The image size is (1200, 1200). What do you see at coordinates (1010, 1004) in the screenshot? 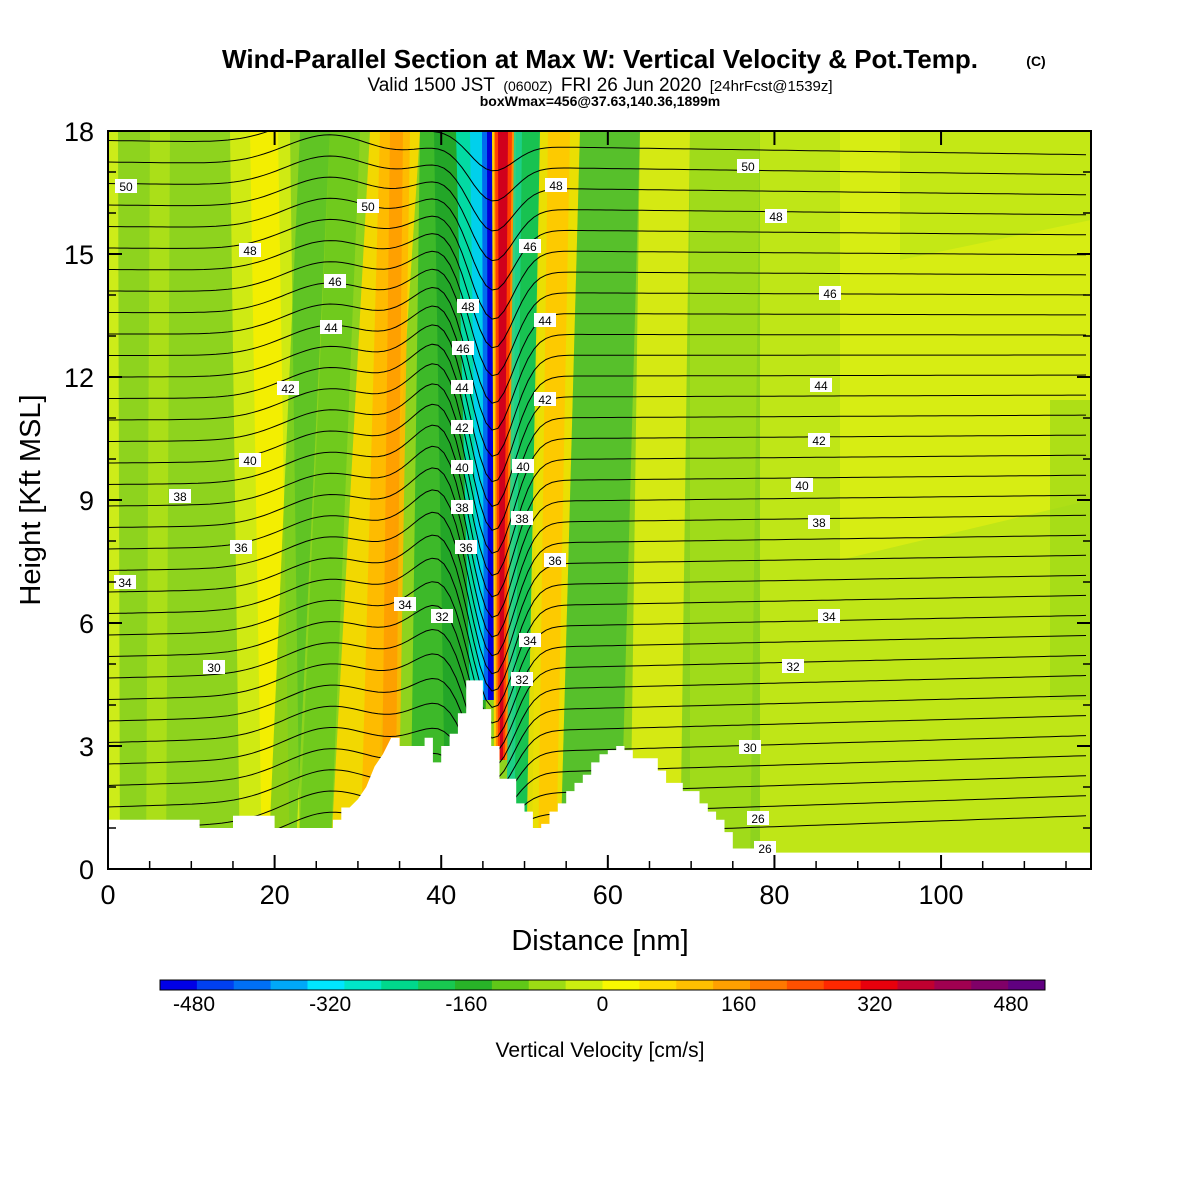
I see `colorbar-tick-label: 480` at bounding box center [1010, 1004].